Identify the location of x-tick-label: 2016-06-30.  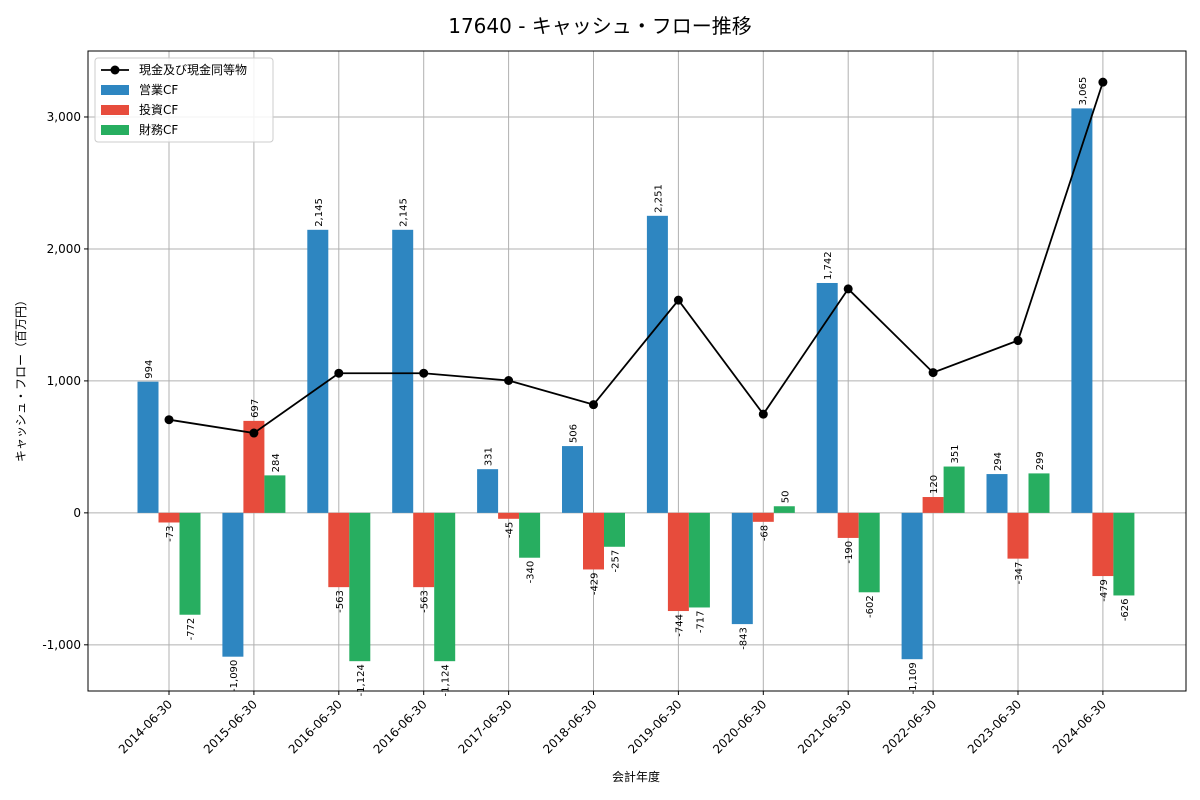
(315, 726).